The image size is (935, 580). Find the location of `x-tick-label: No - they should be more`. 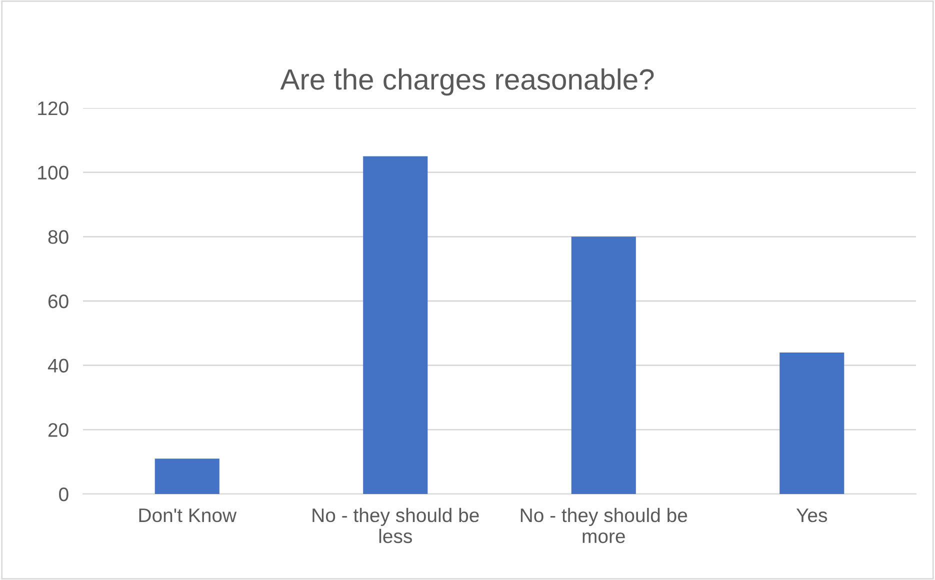

x-tick-label: No - they should be more is located at coordinates (604, 526).